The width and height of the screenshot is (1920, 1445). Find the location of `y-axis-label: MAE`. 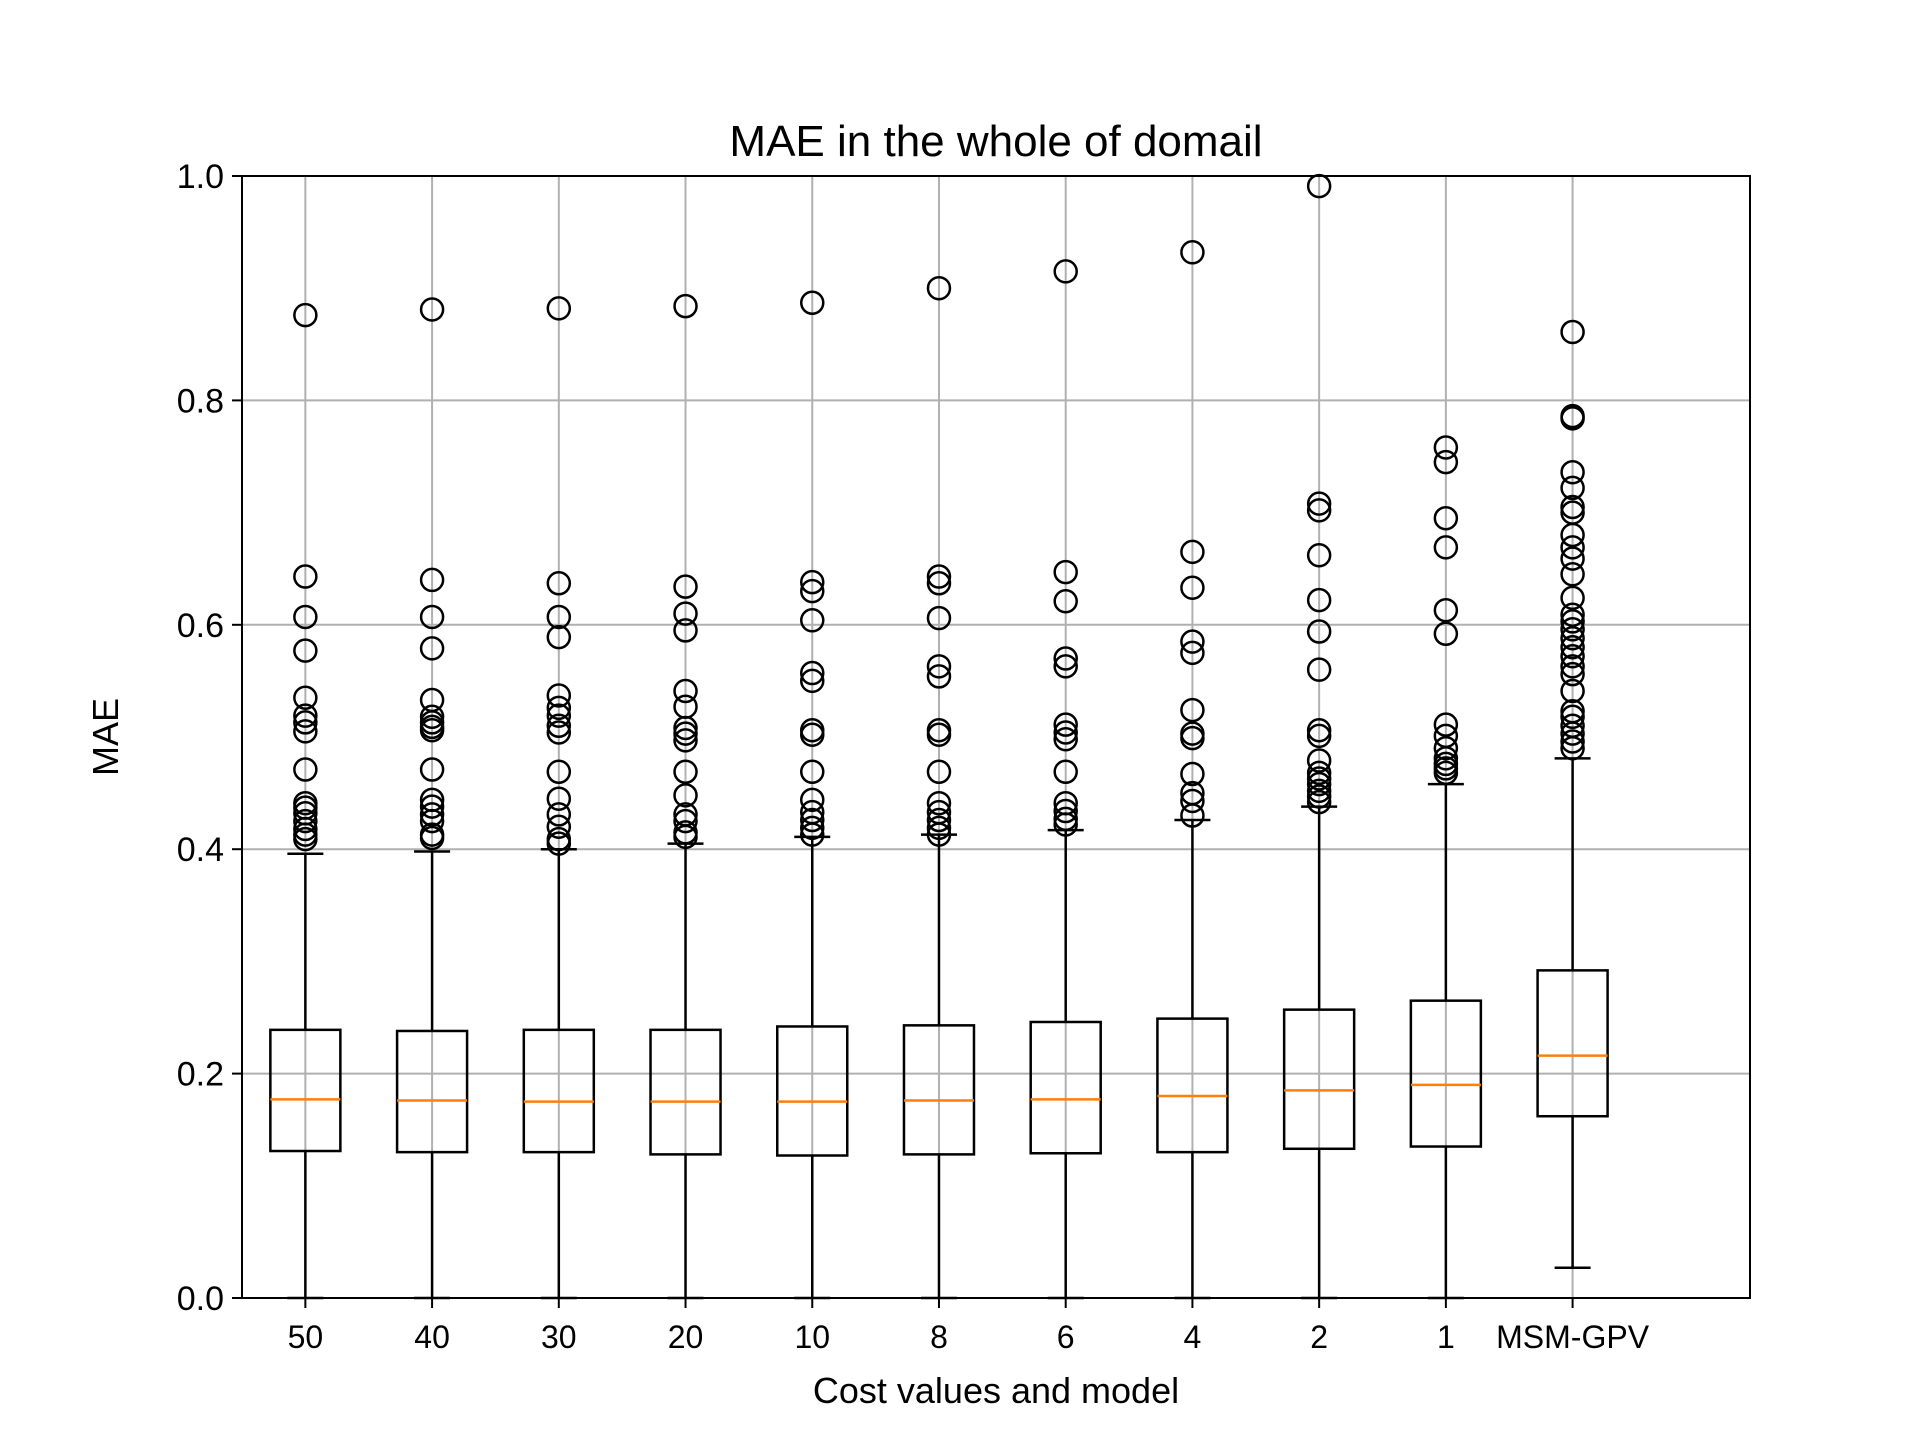

y-axis-label: MAE is located at coordinates (105, 737).